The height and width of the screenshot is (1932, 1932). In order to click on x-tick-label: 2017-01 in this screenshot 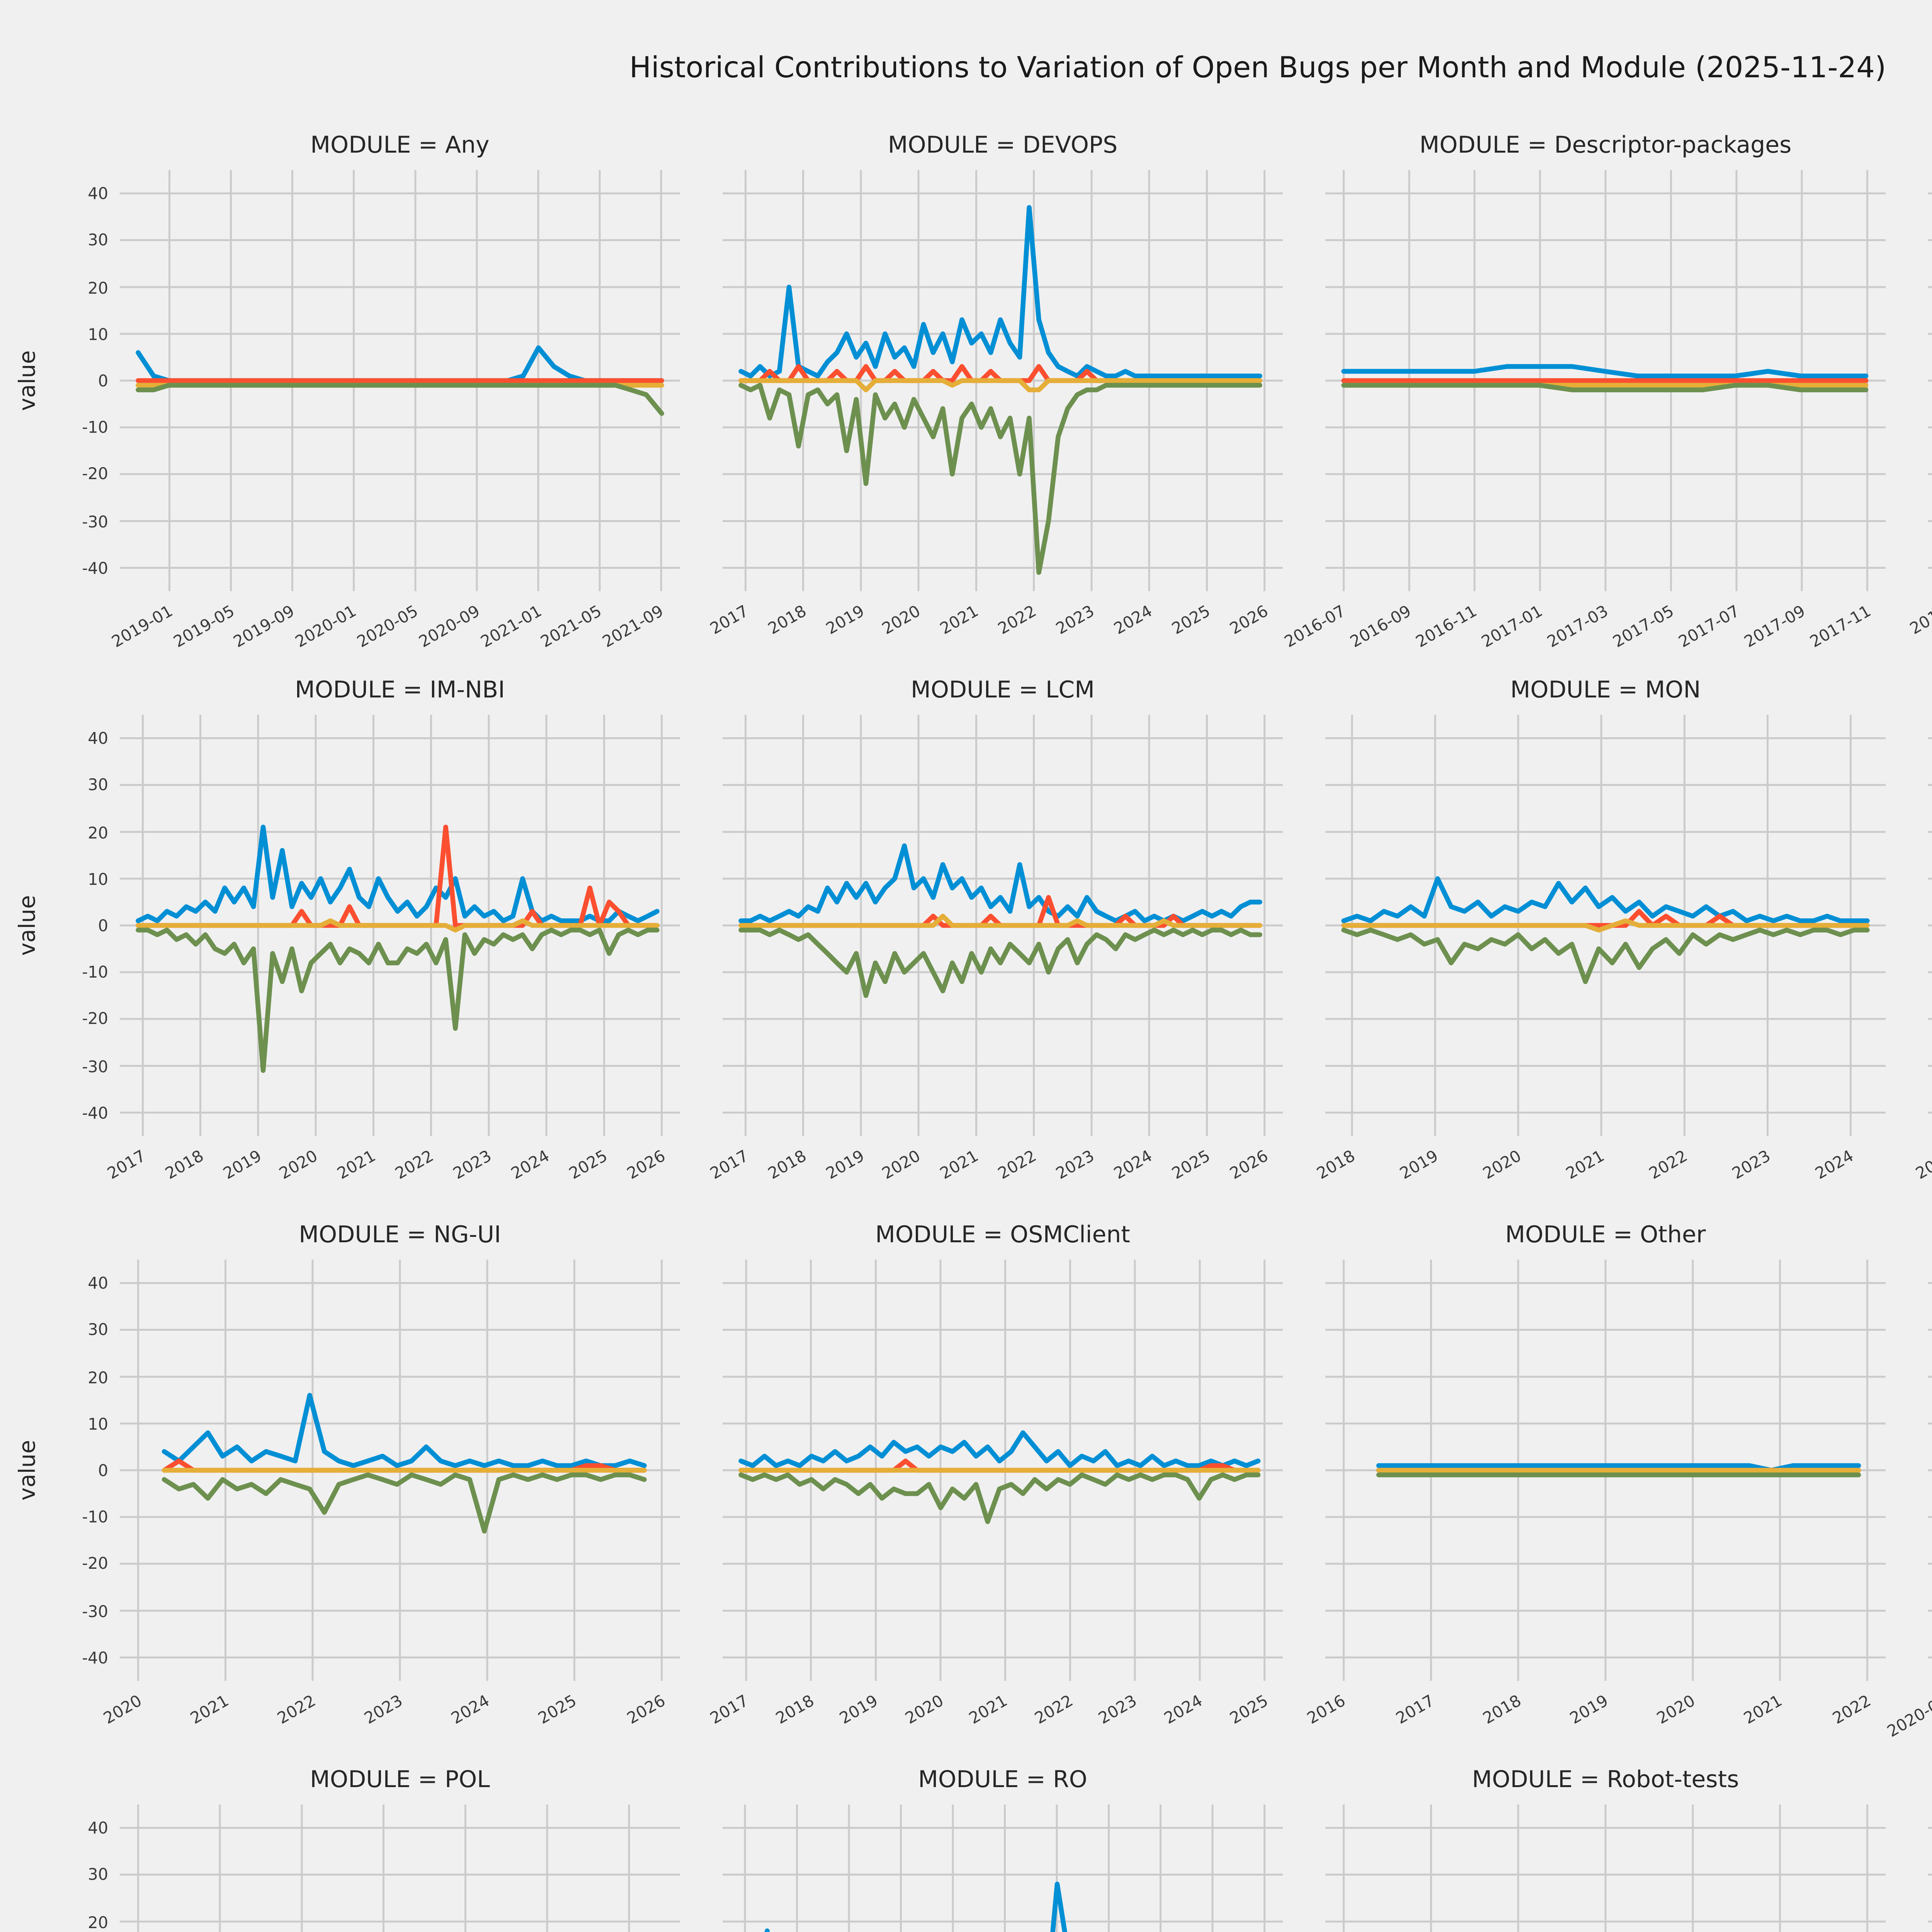, I will do `click(1512, 626)`.